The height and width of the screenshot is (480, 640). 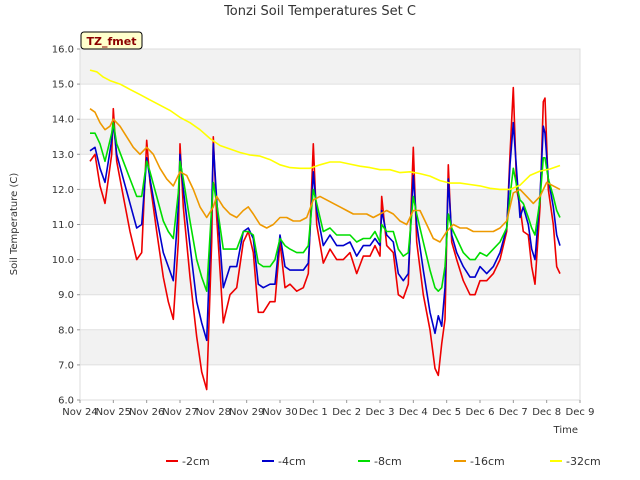 I want to click on x-tick-label: Dec 3, so click(x=380, y=412).